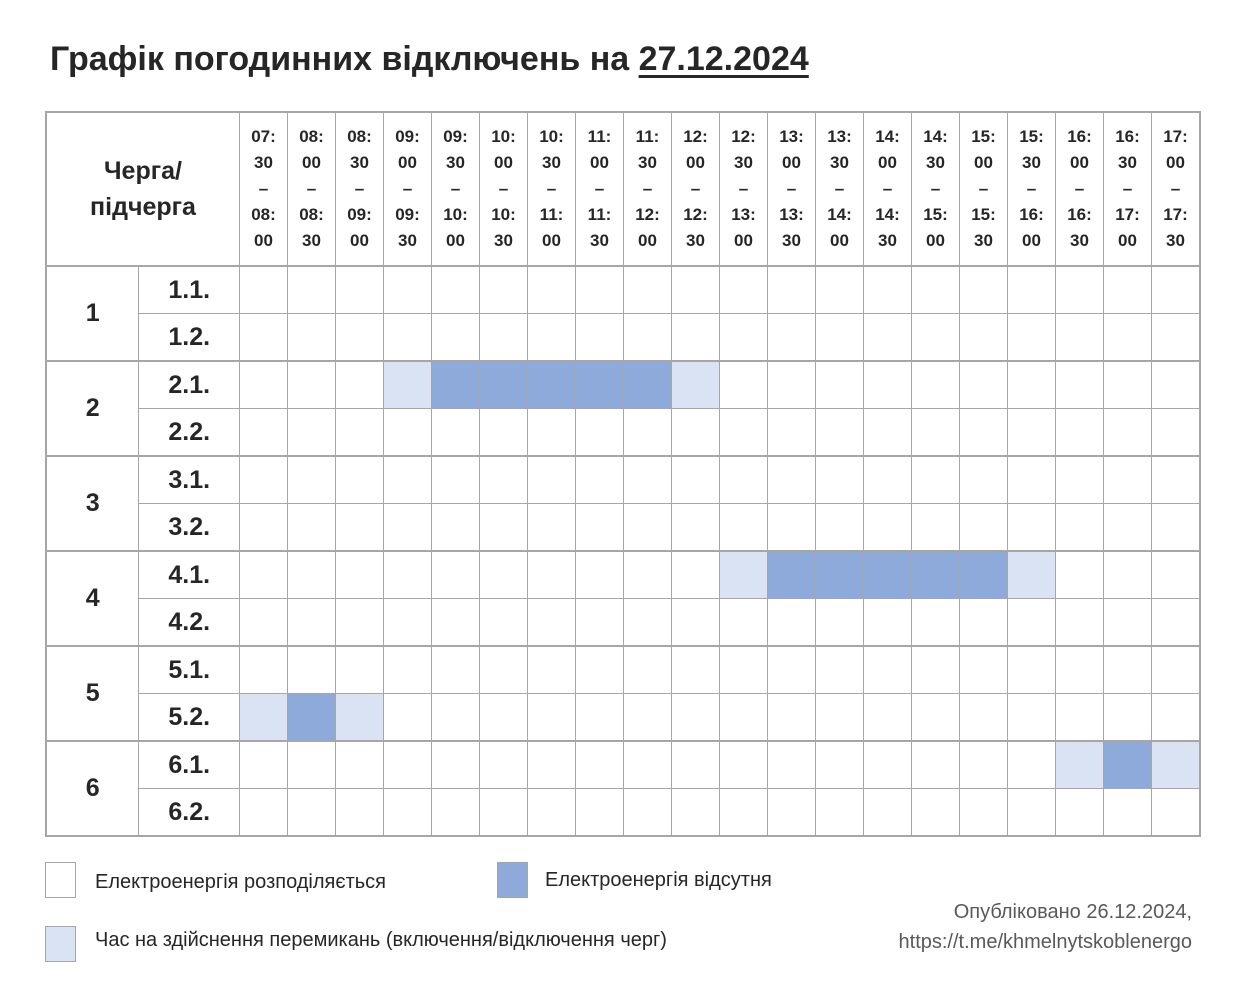 This screenshot has width=1249, height=999. Describe the element at coordinates (1072, 912) in the screenshot. I see `published-date: Опубліковано 26.12.2024,` at that location.